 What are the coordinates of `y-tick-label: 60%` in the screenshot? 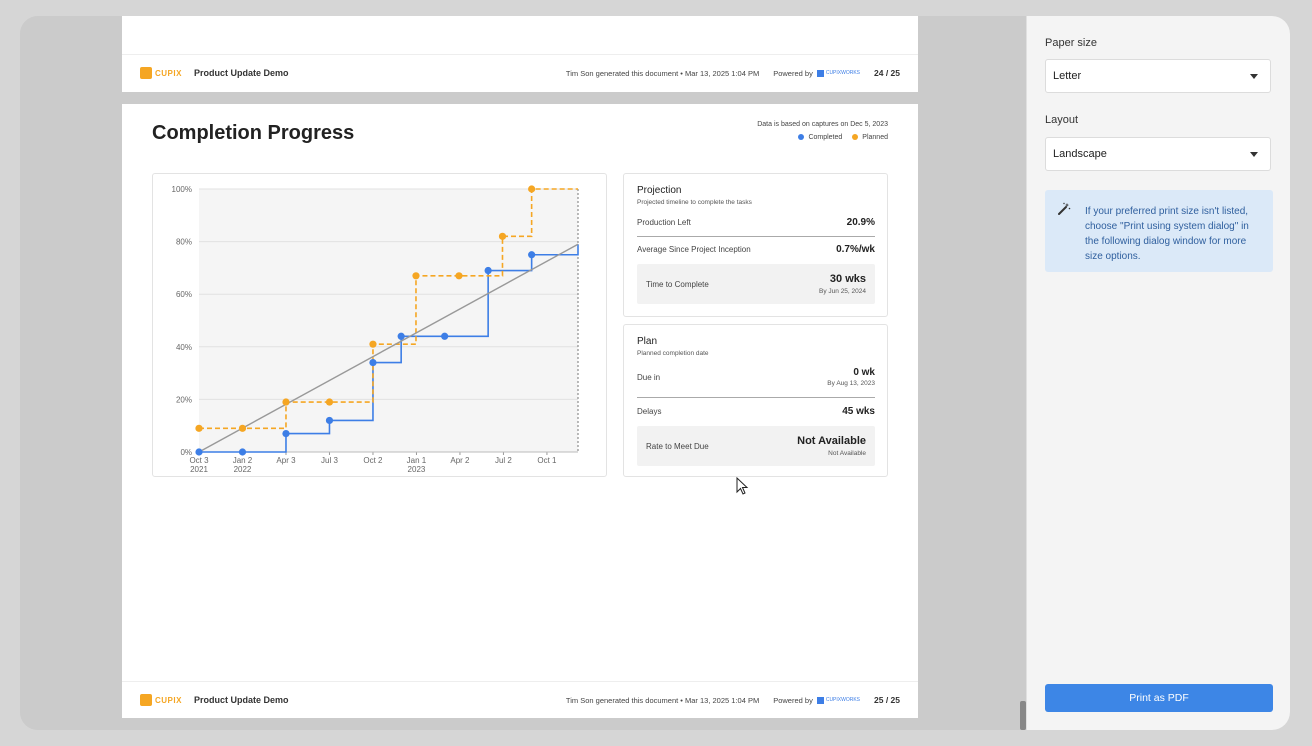 It's located at (184, 294).